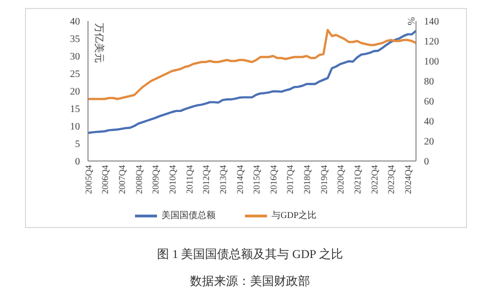  Describe the element at coordinates (75, 74) in the screenshot. I see `y-tick-label: 25` at that location.